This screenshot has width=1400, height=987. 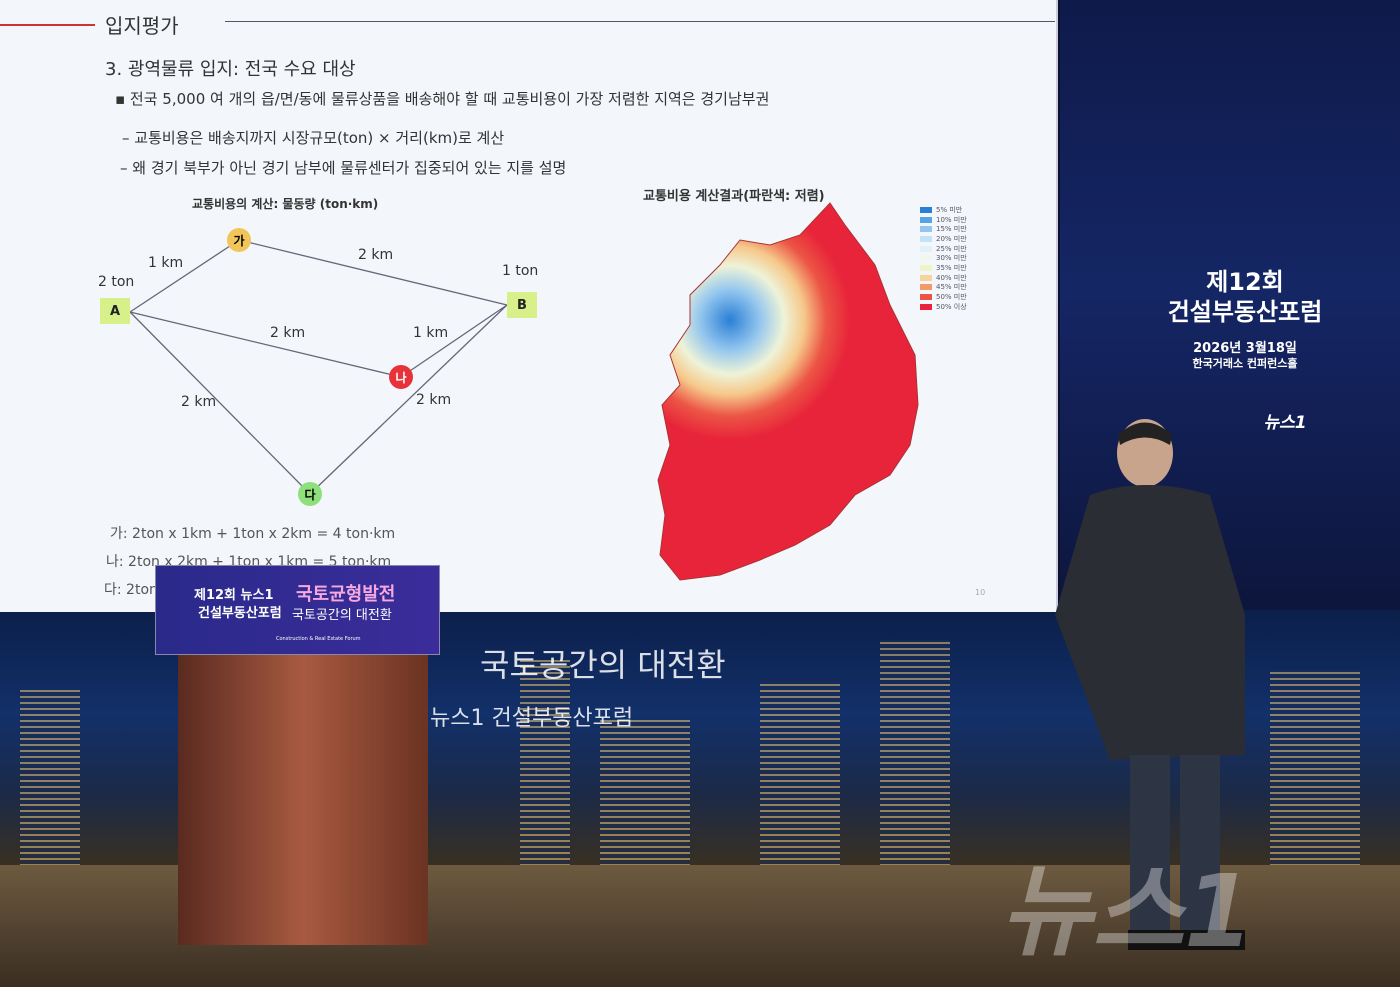 I want to click on page-number: 10, so click(x=980, y=592).